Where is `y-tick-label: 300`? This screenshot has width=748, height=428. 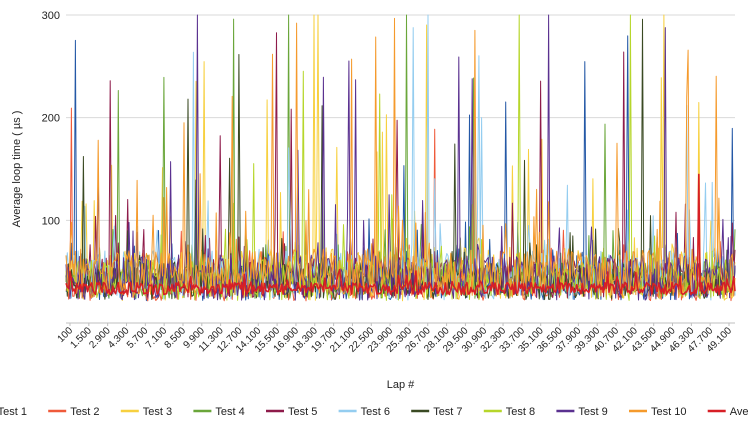 y-tick-label: 300 is located at coordinates (51, 16).